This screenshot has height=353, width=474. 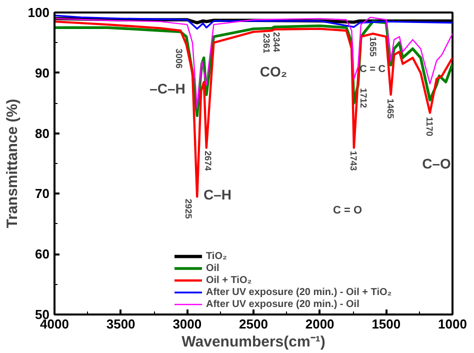 What do you see at coordinates (363, 98) in the screenshot?
I see `annotation: 1712` at bounding box center [363, 98].